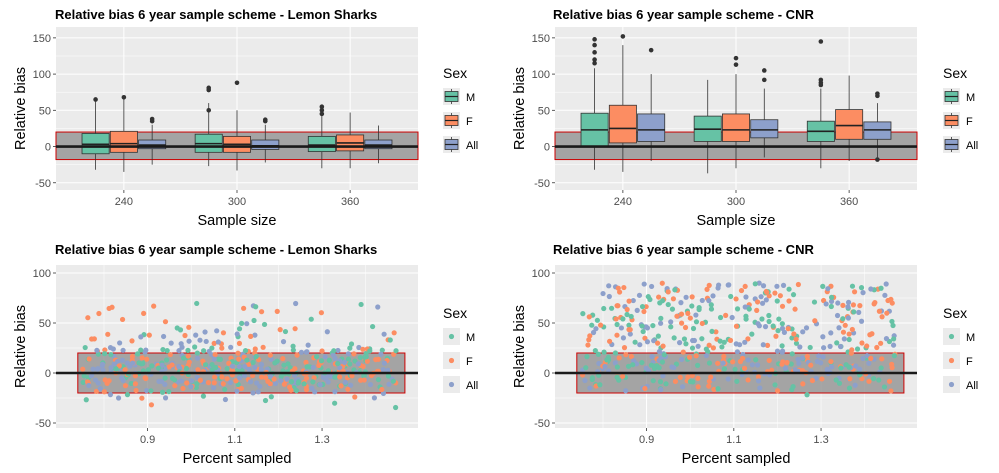  What do you see at coordinates (951, 384) in the screenshot?
I see `legend-key-point-All` at bounding box center [951, 384].